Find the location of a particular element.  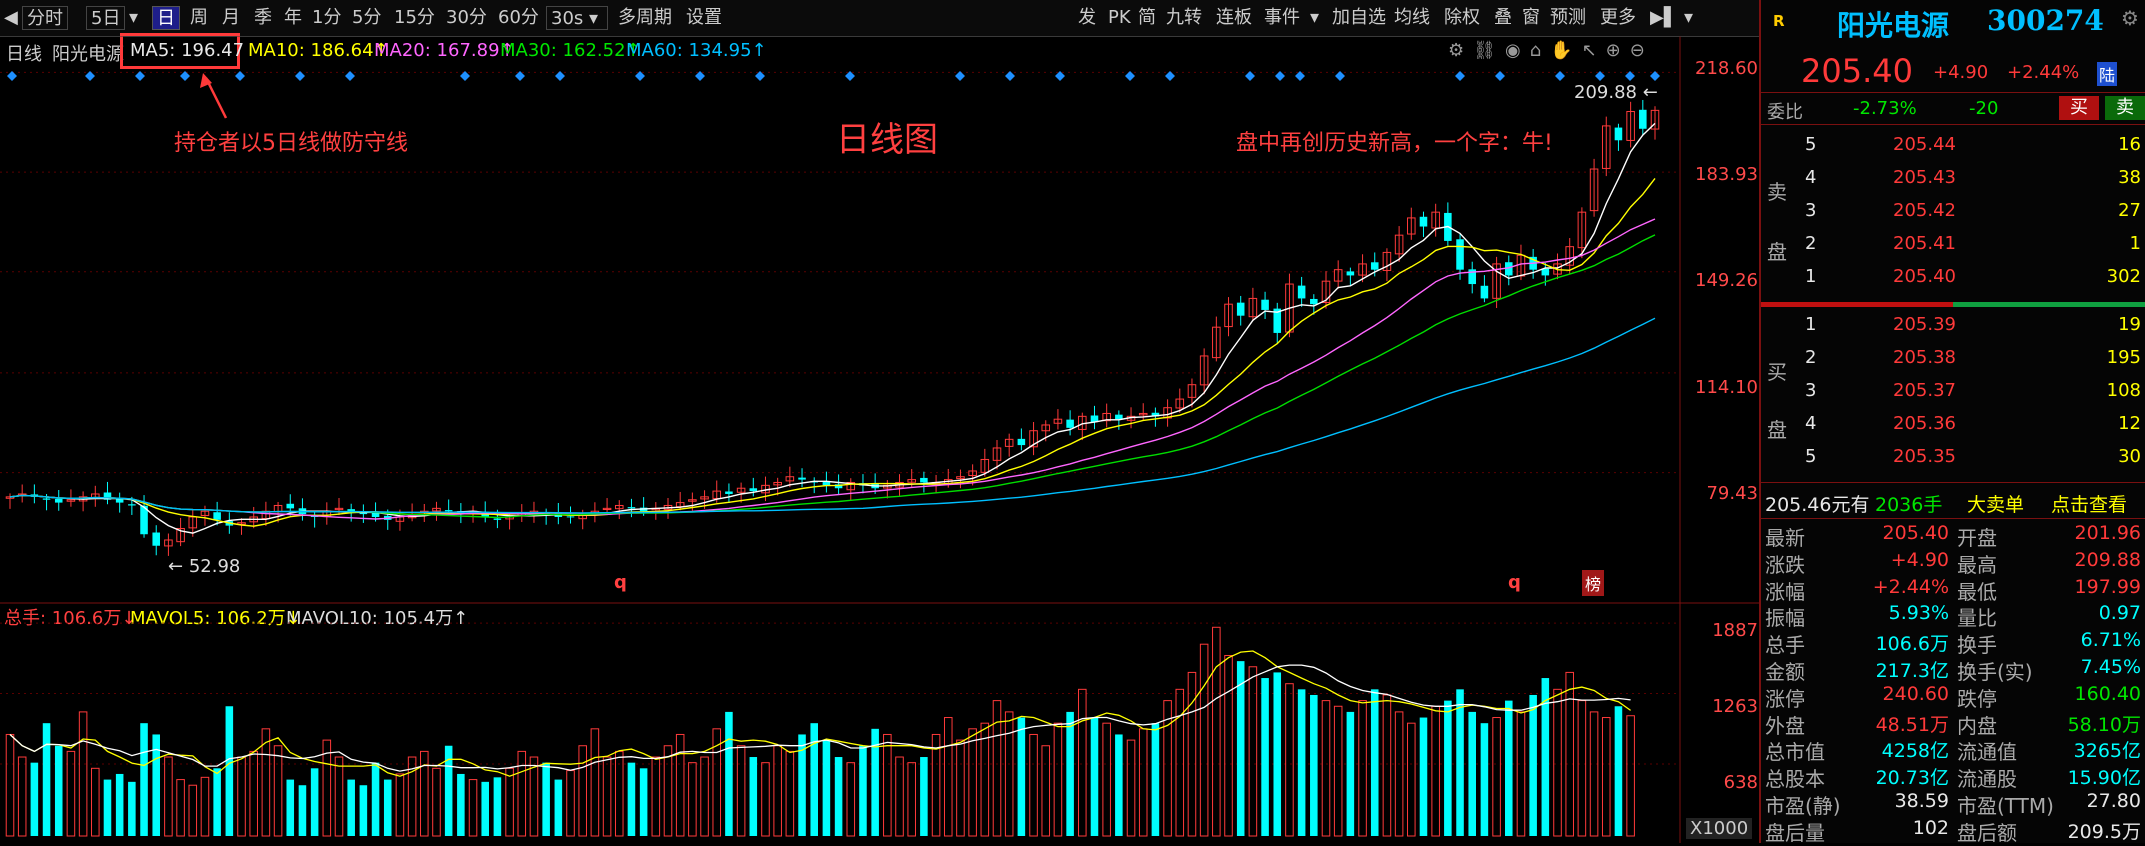

hand-icon: ✋ is located at coordinates (1566, 50).